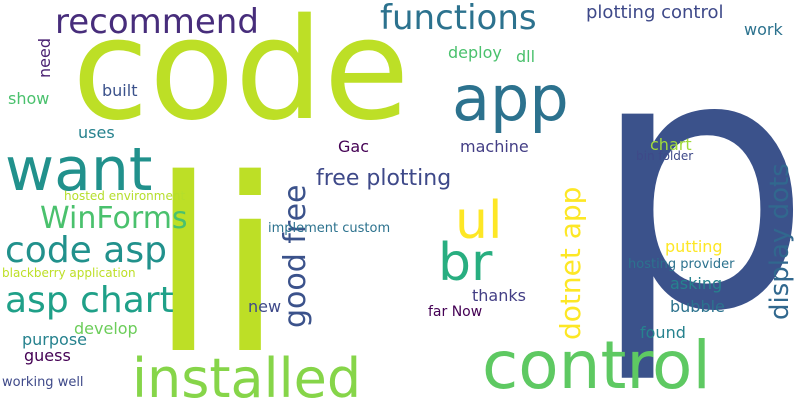 This screenshot has width=800, height=400. I want to click on word-develop: develop, so click(106, 328).